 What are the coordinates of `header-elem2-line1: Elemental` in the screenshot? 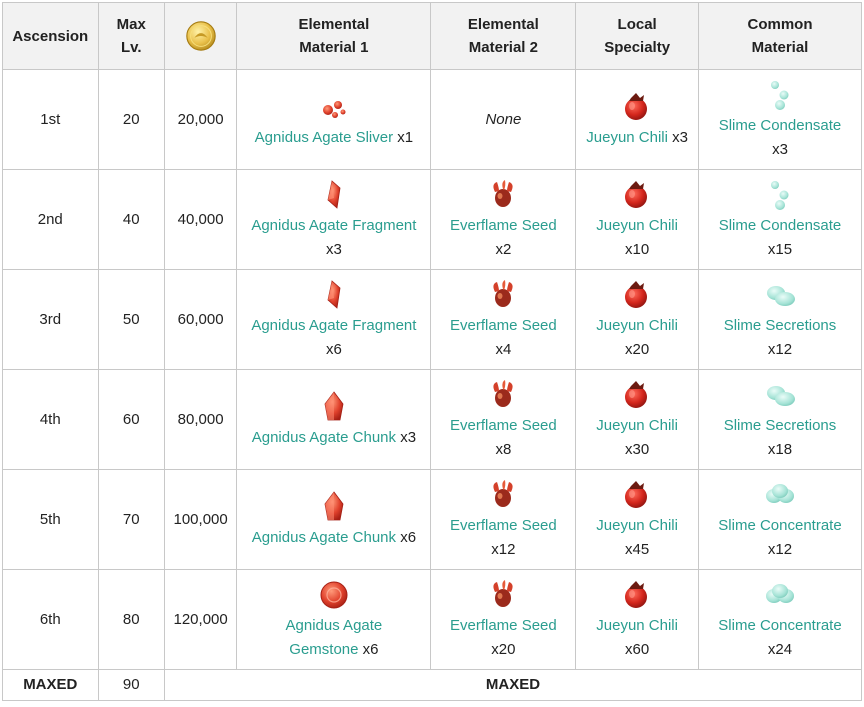 It's located at (503, 24).